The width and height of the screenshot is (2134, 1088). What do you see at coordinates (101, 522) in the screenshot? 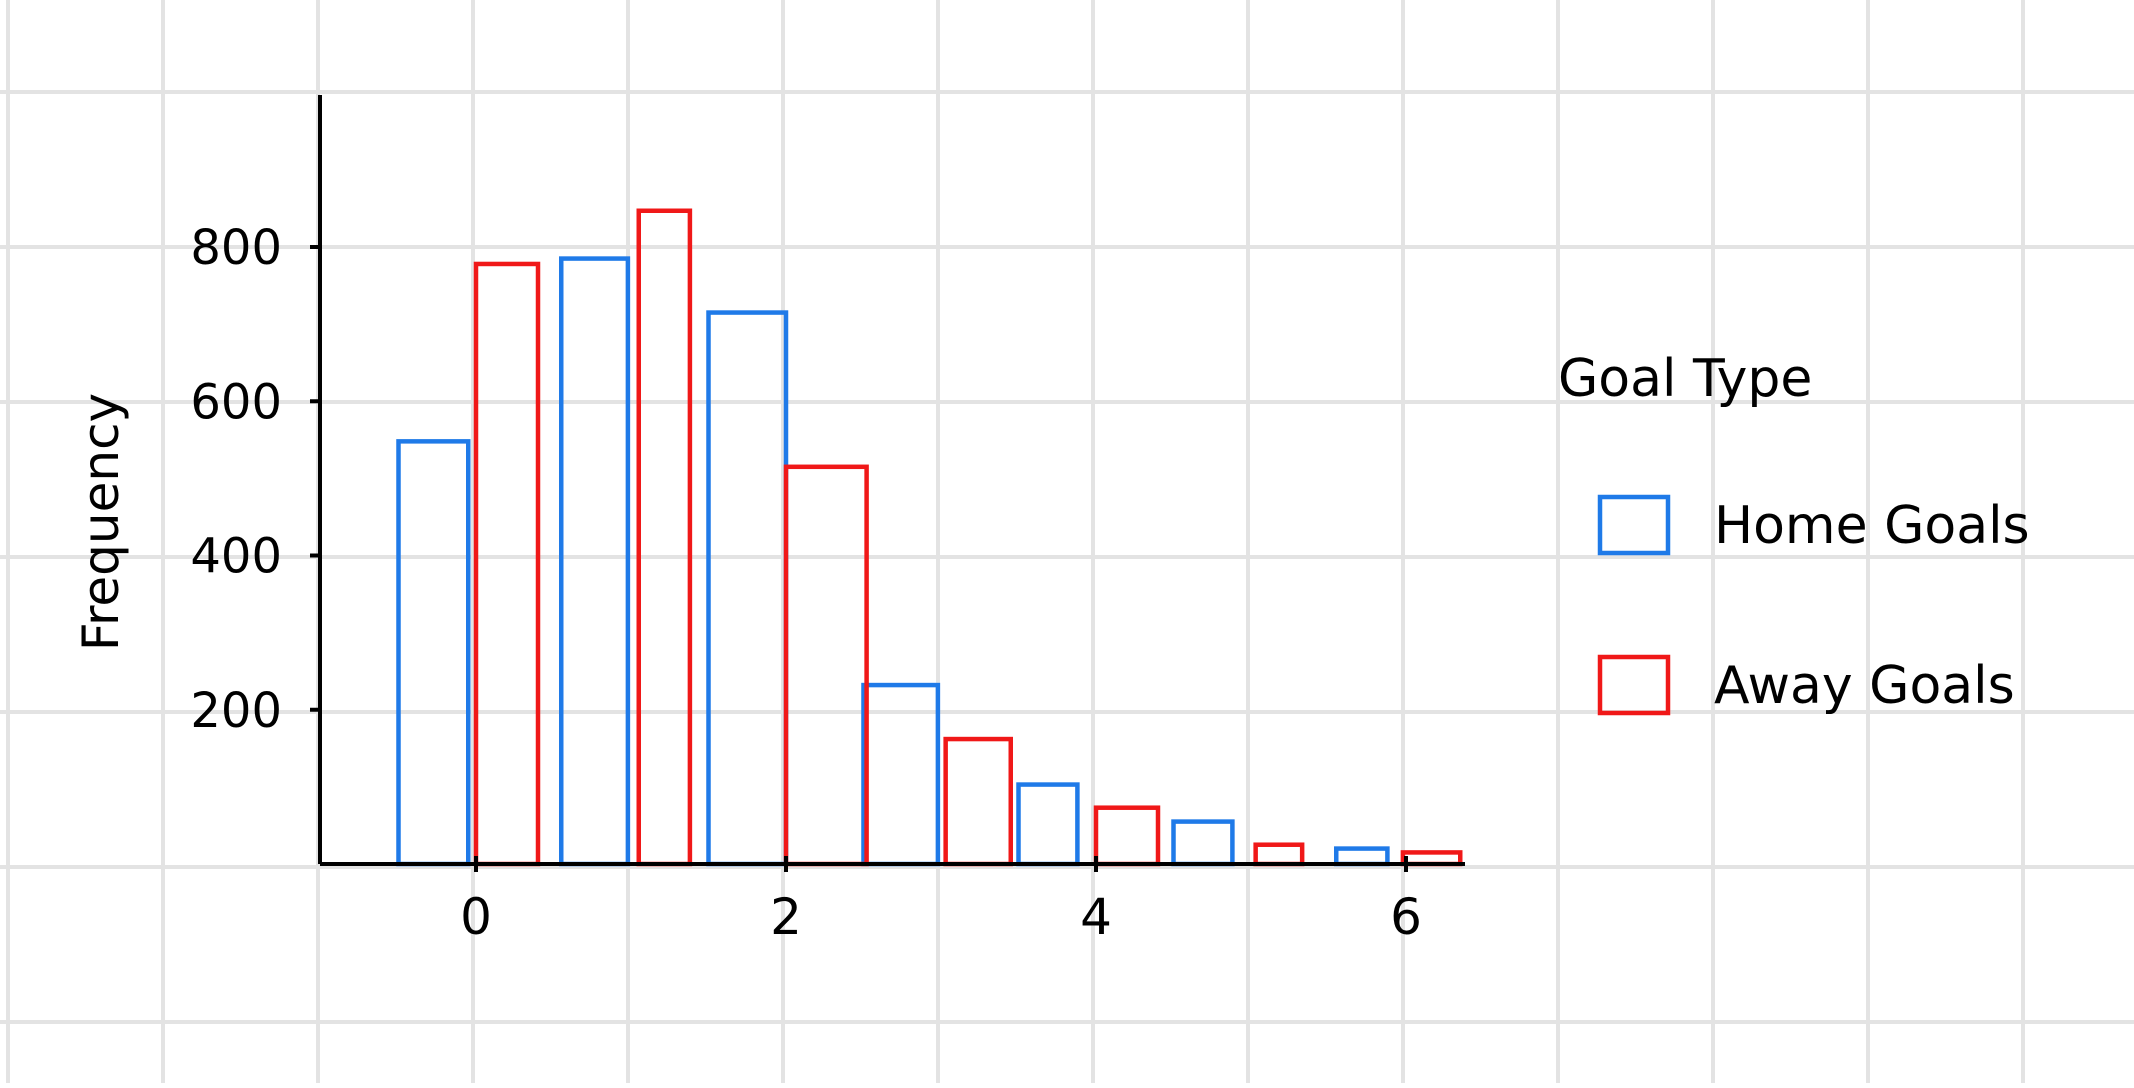
I see `y-axis-label: Frequency` at bounding box center [101, 522].